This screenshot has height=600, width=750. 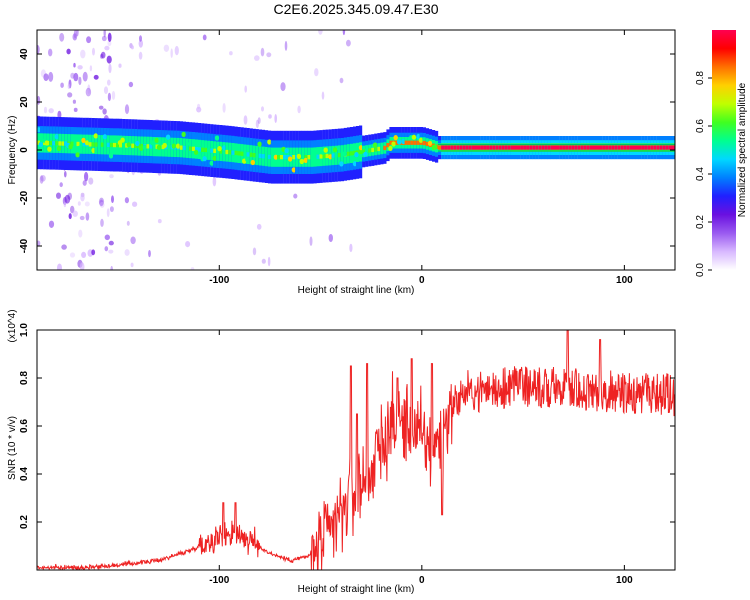 I want to click on snr-x-tick-label-1: 0, so click(x=422, y=580).